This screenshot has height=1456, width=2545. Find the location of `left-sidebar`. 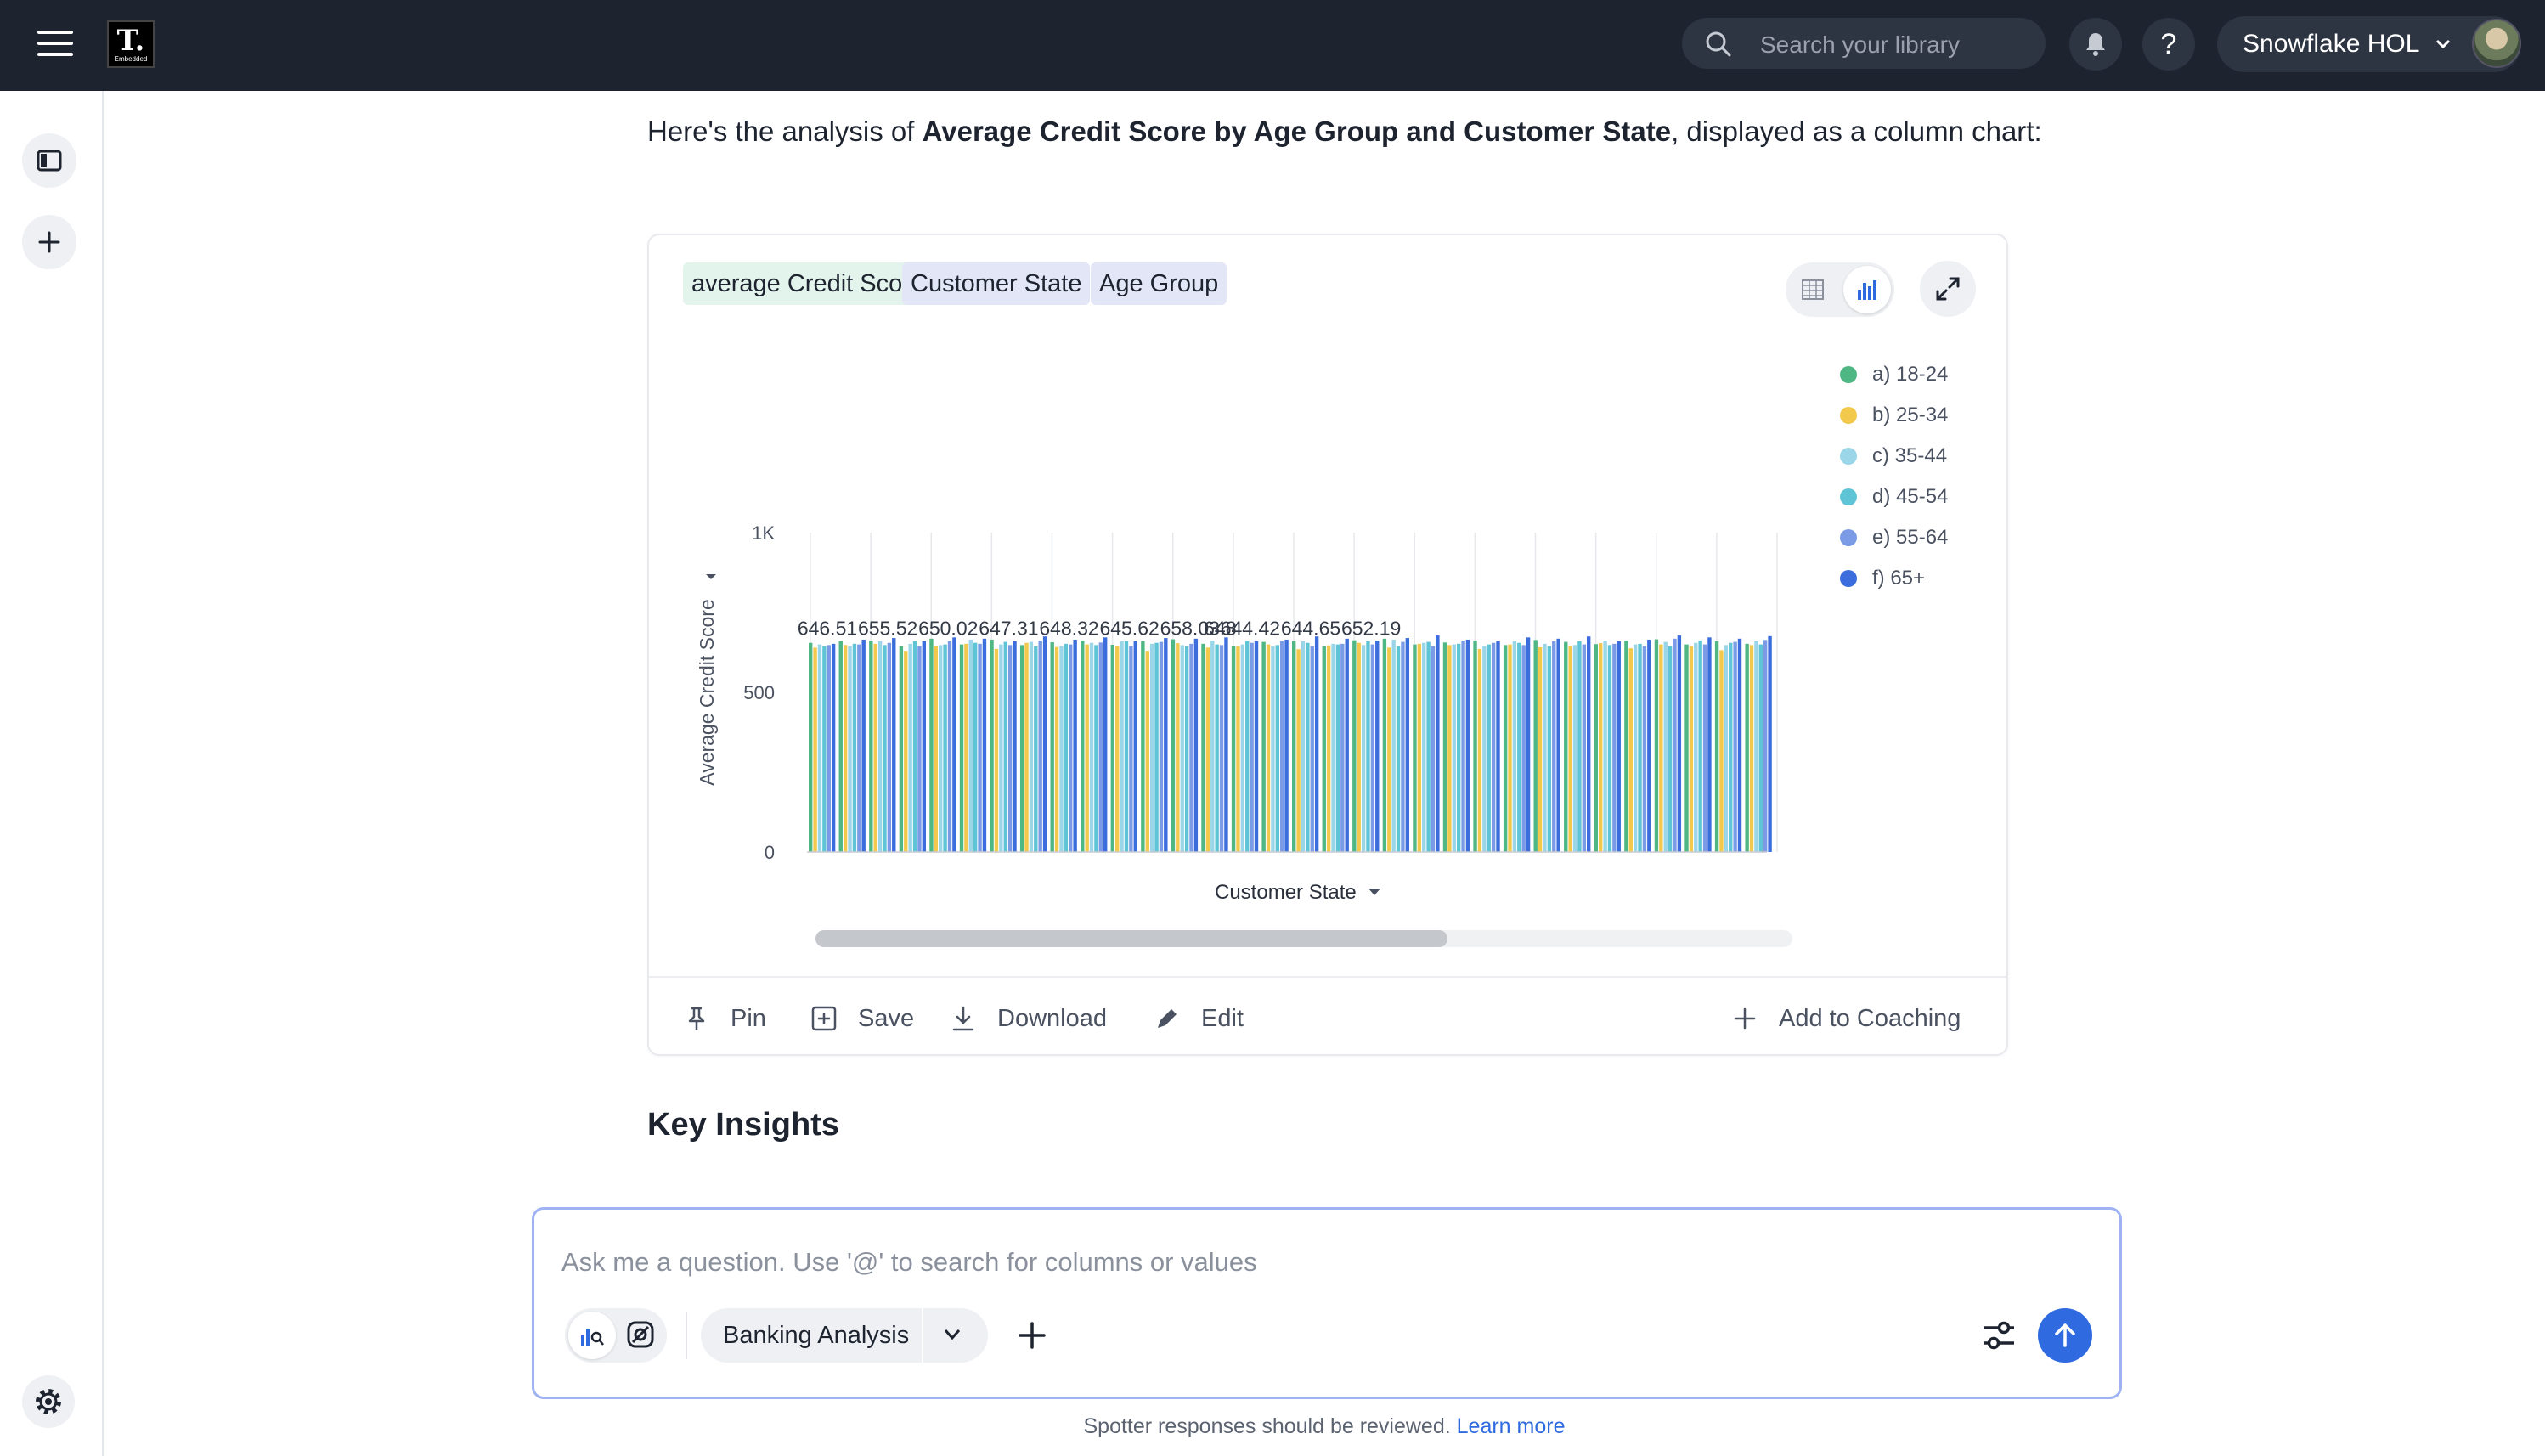

left-sidebar is located at coordinates (52, 773).